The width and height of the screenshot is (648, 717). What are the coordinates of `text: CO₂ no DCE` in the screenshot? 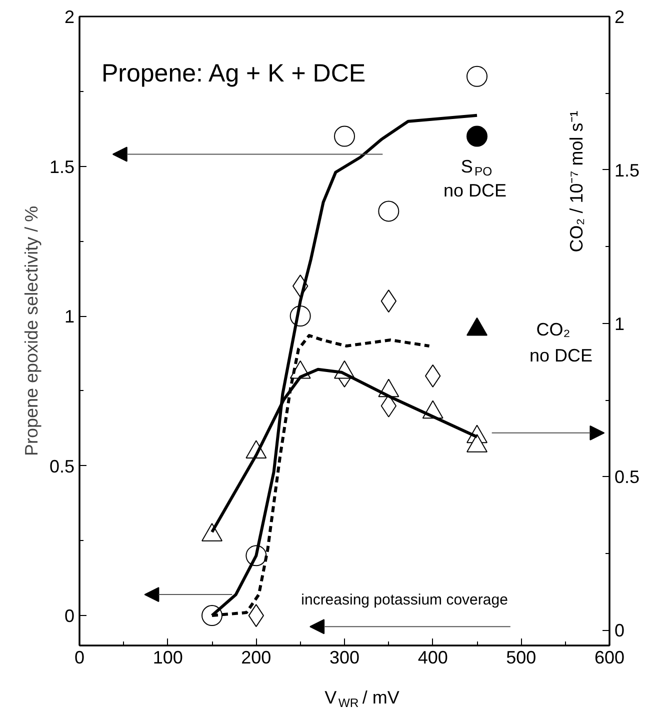 It's located at (561, 342).